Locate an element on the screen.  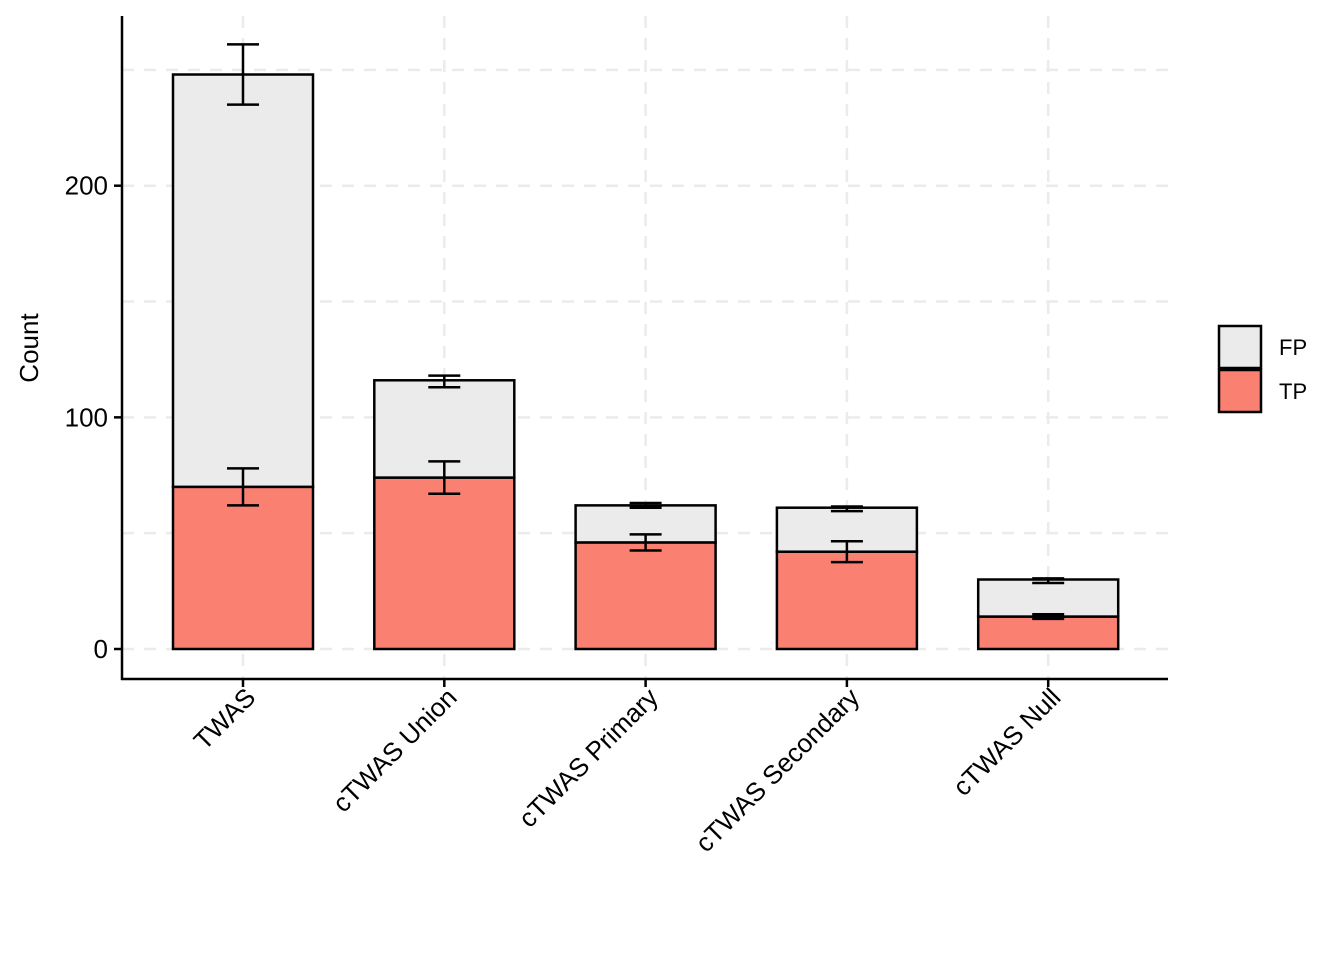
legend-item-tp: TP is located at coordinates (1262, 391).